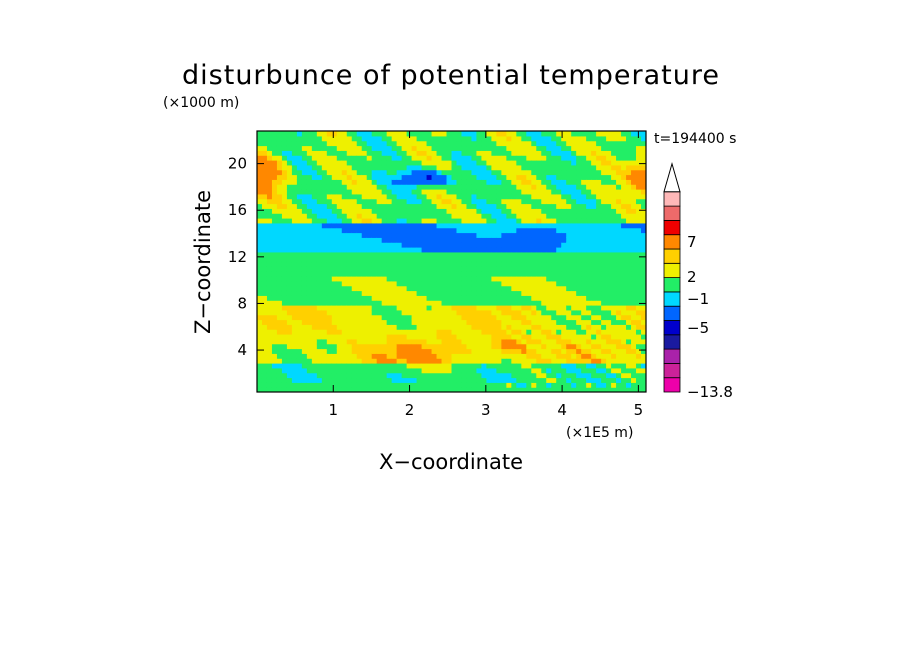 This screenshot has width=904, height=654. What do you see at coordinates (237, 257) in the screenshot?
I see `y-tick-label: 12` at bounding box center [237, 257].